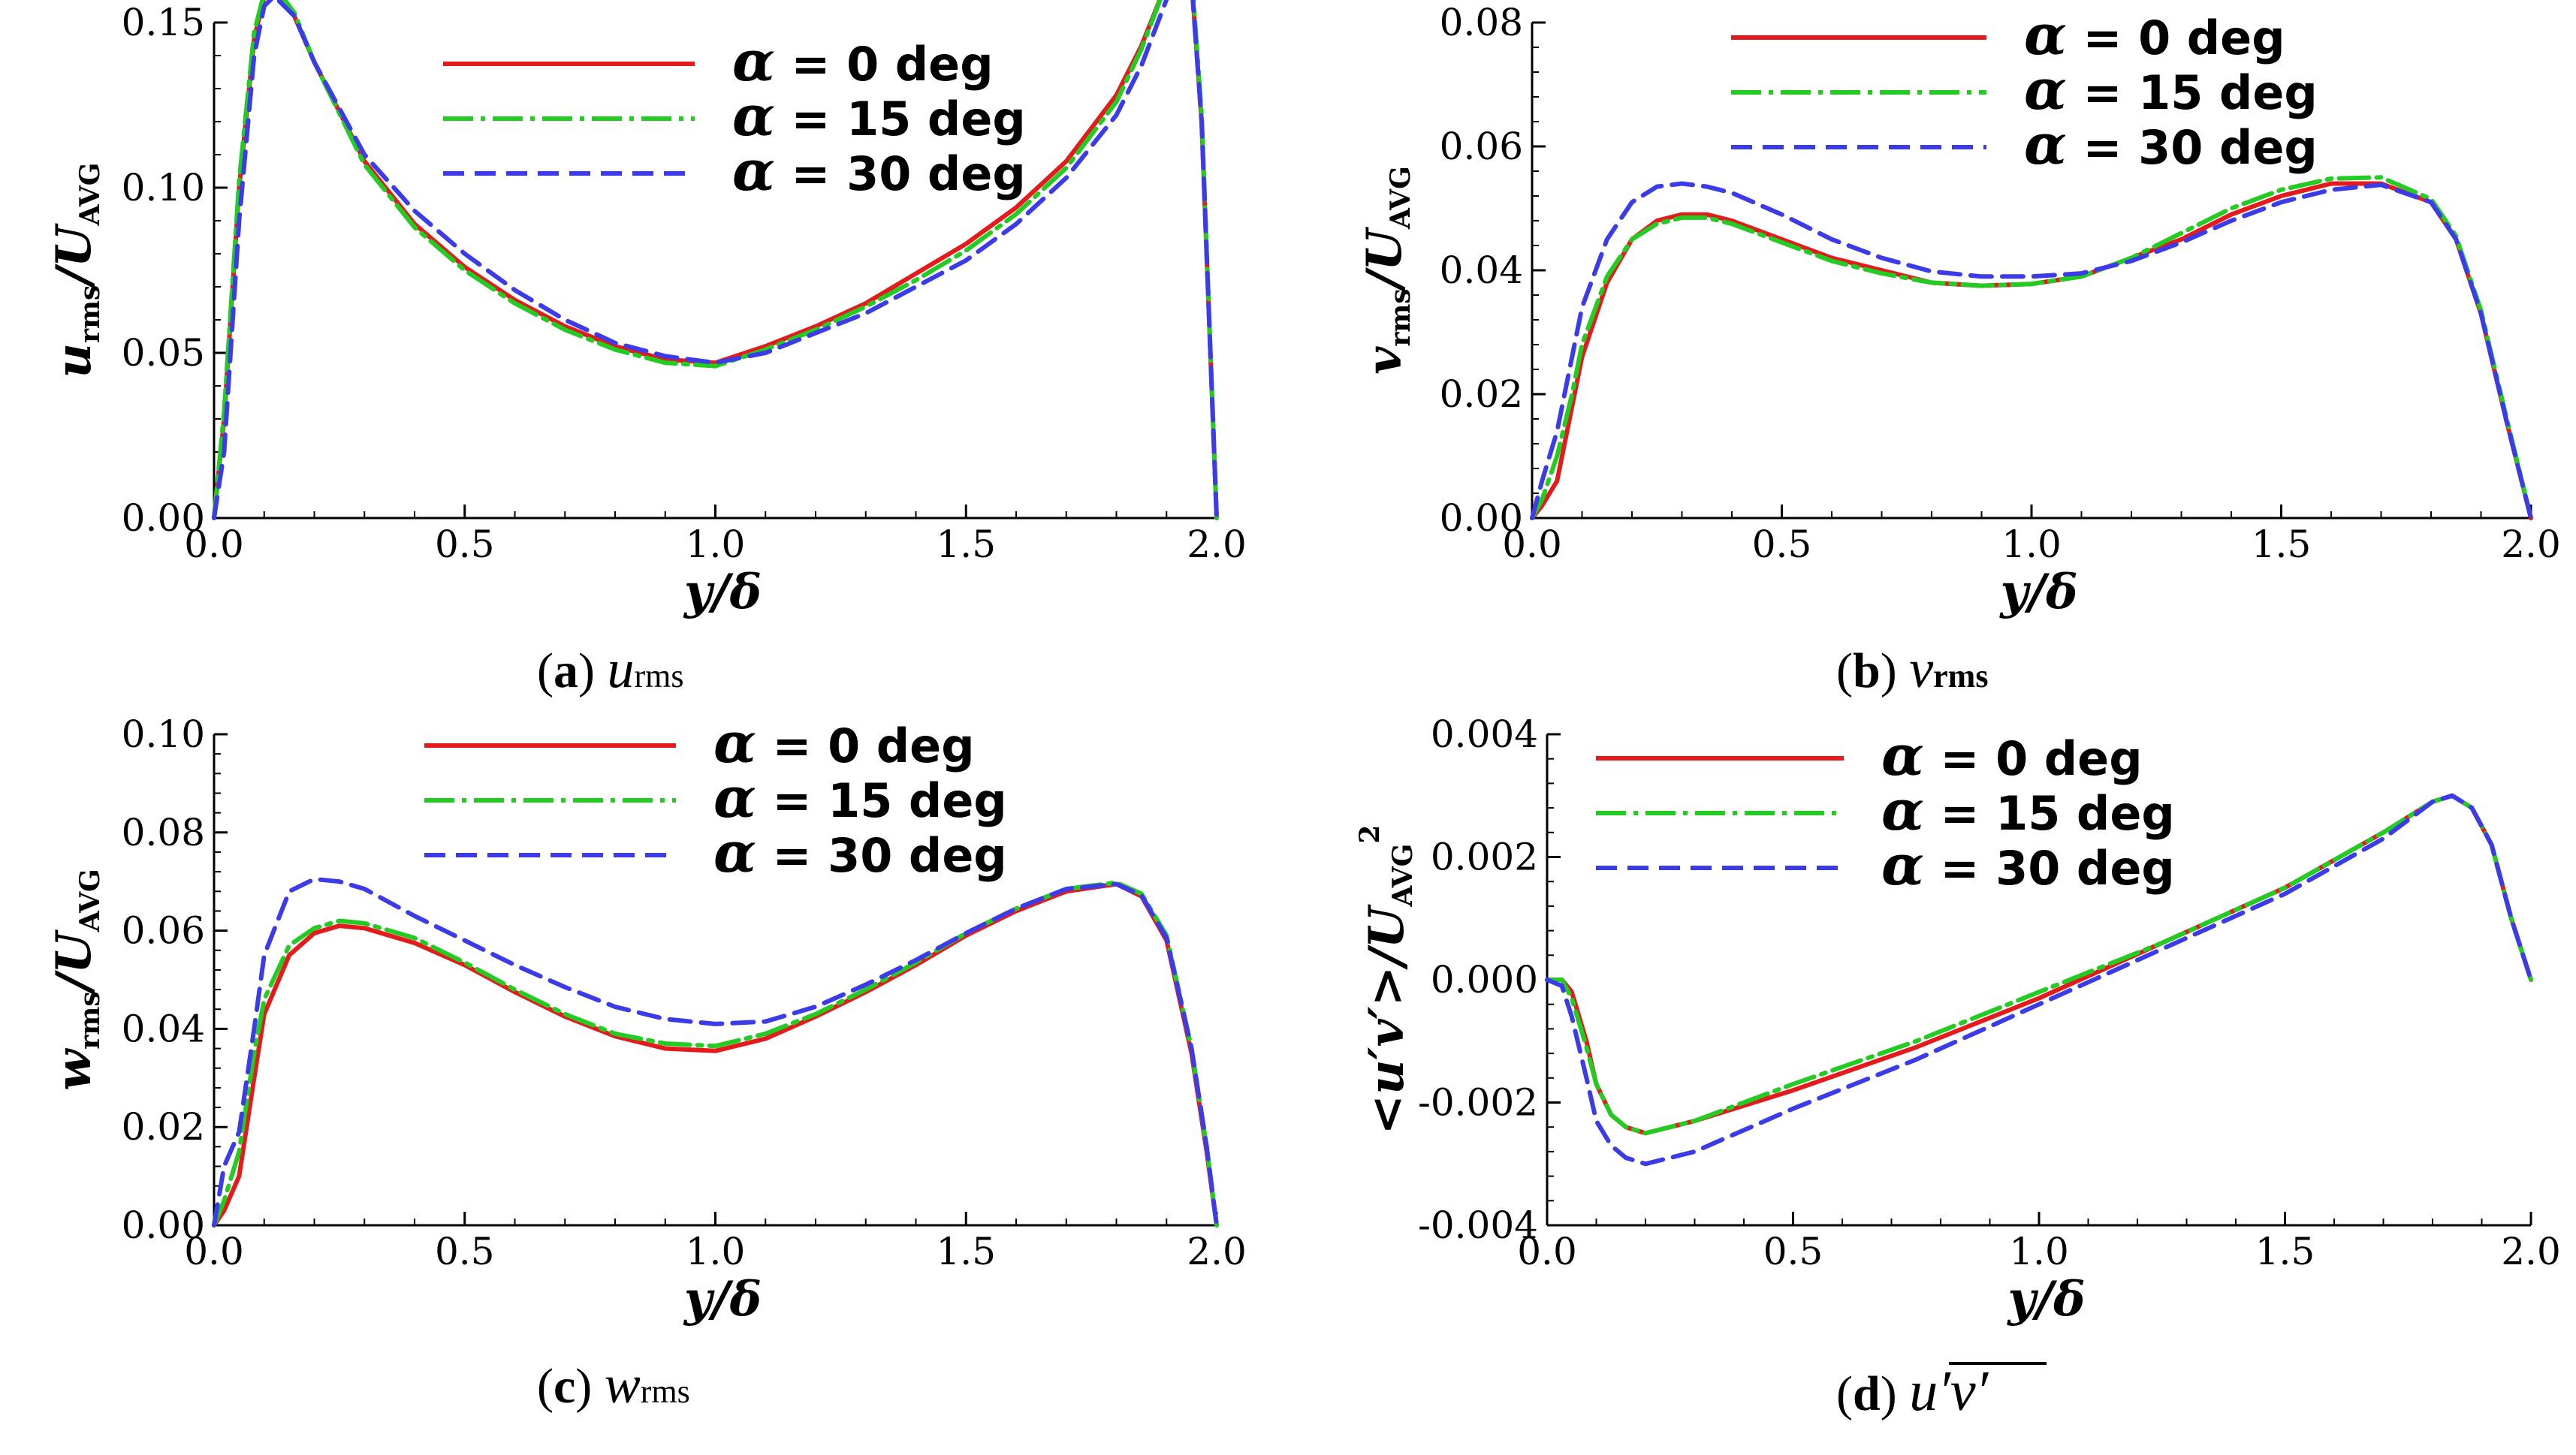 This screenshot has width=2576, height=1455. Describe the element at coordinates (74, 360) in the screenshot. I see `y-label-main: u` at that location.